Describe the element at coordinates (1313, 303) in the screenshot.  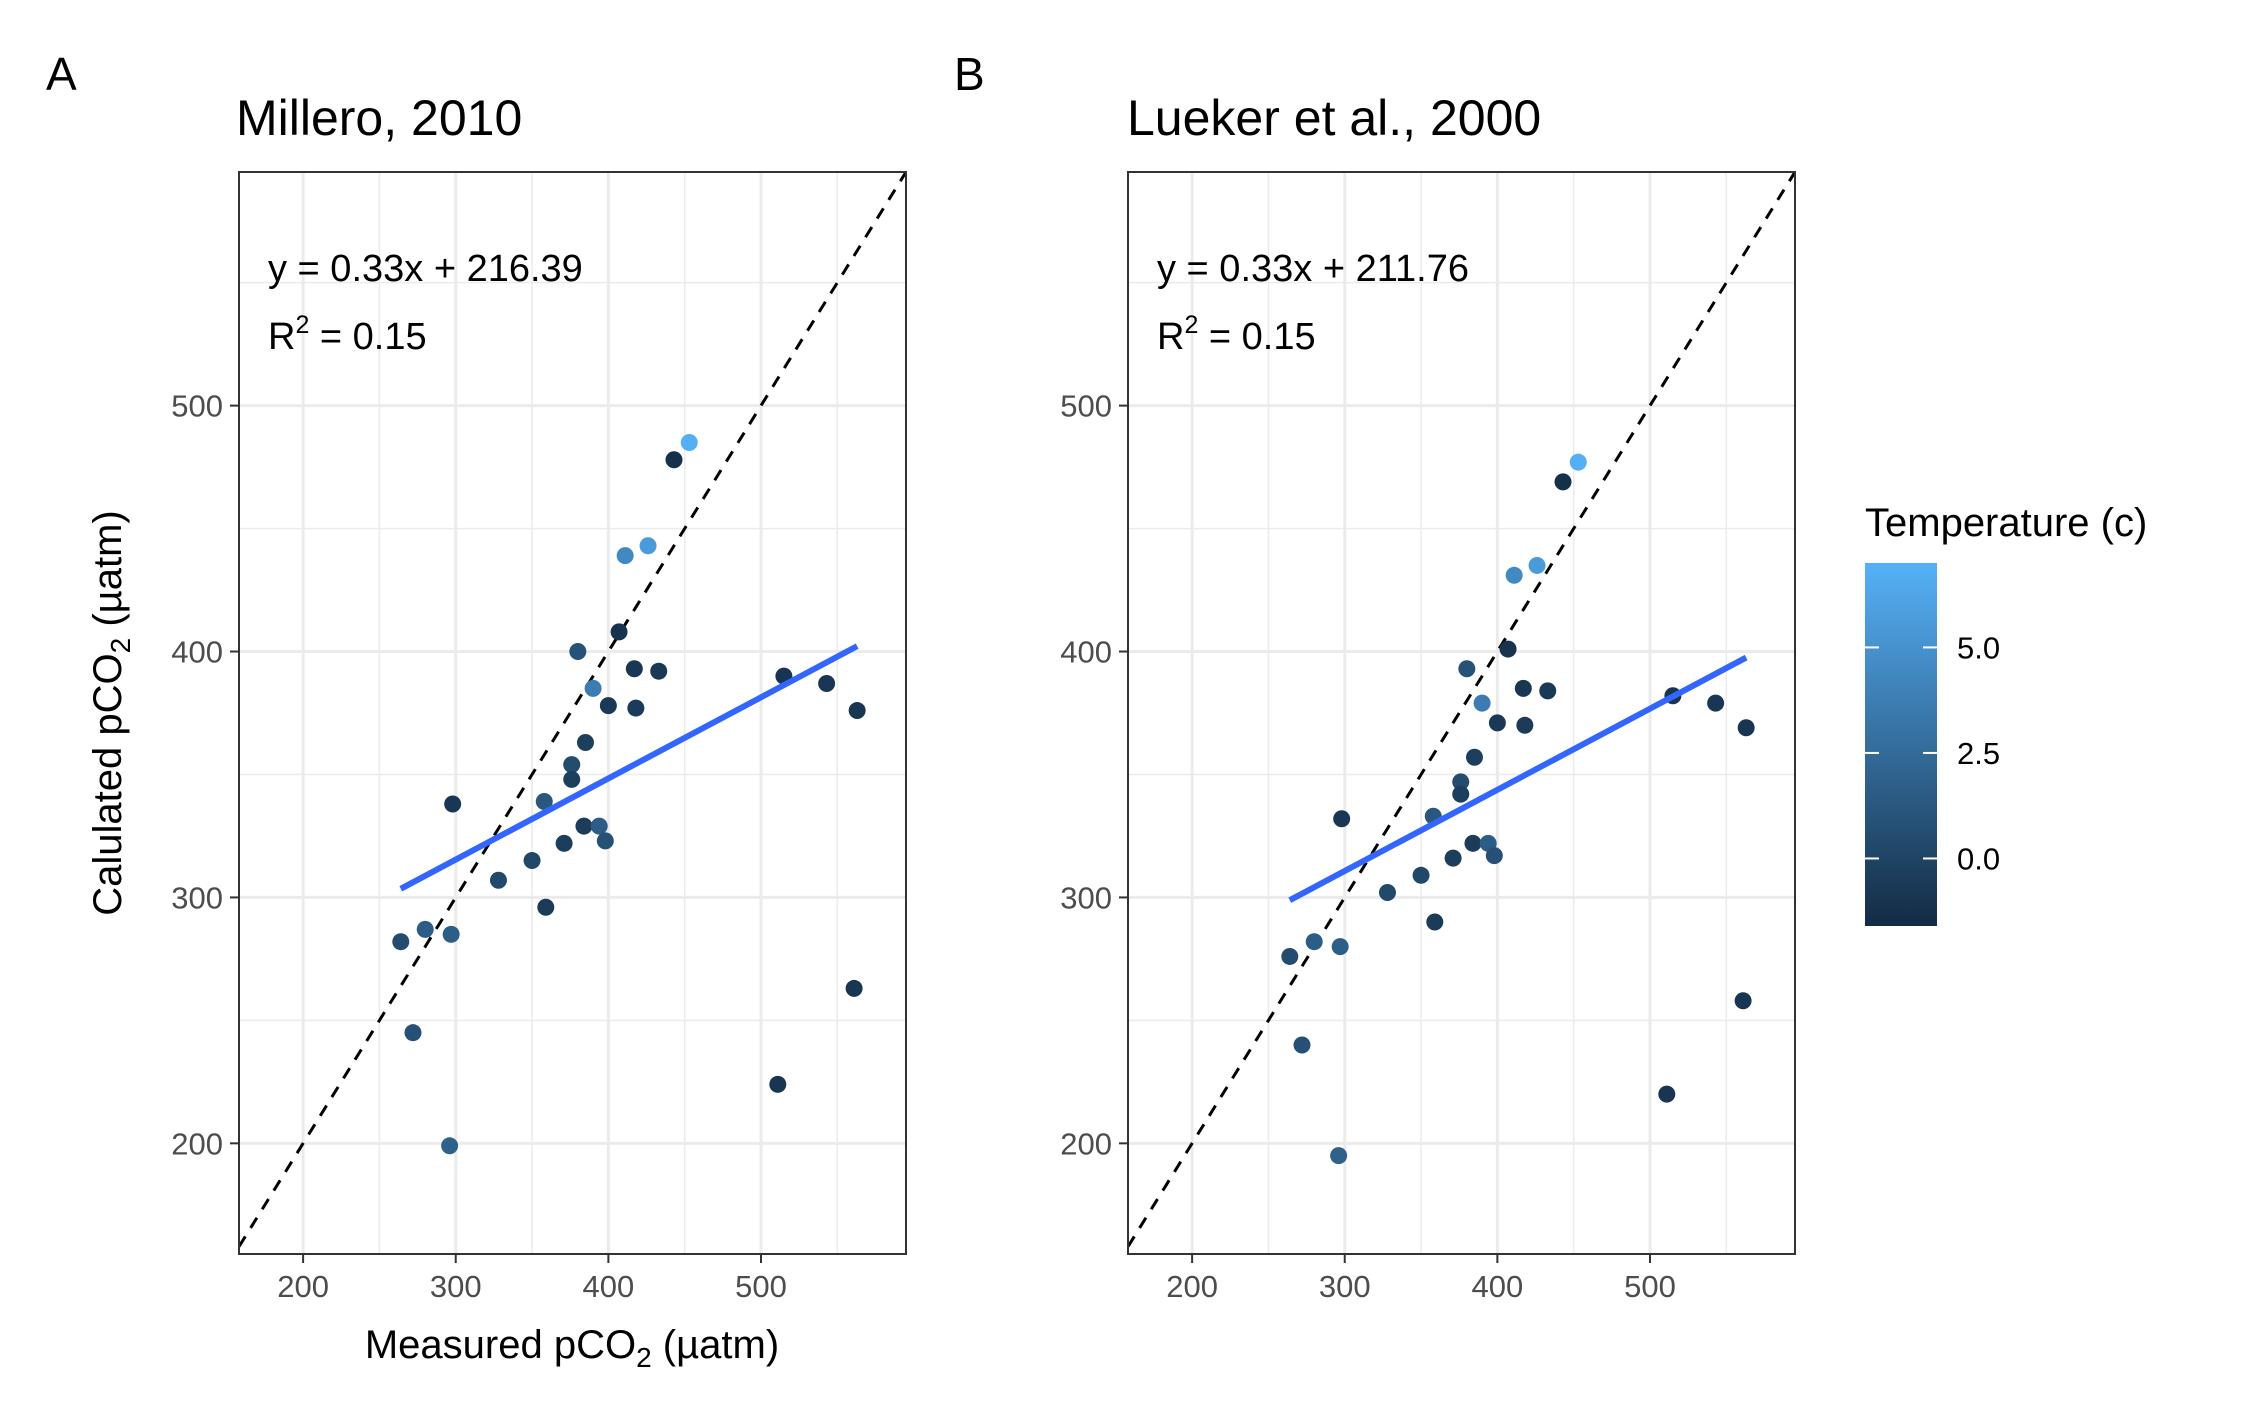
I see `equation-annotation: y = 0.33x + 211.76 R2 = 0.15` at that location.